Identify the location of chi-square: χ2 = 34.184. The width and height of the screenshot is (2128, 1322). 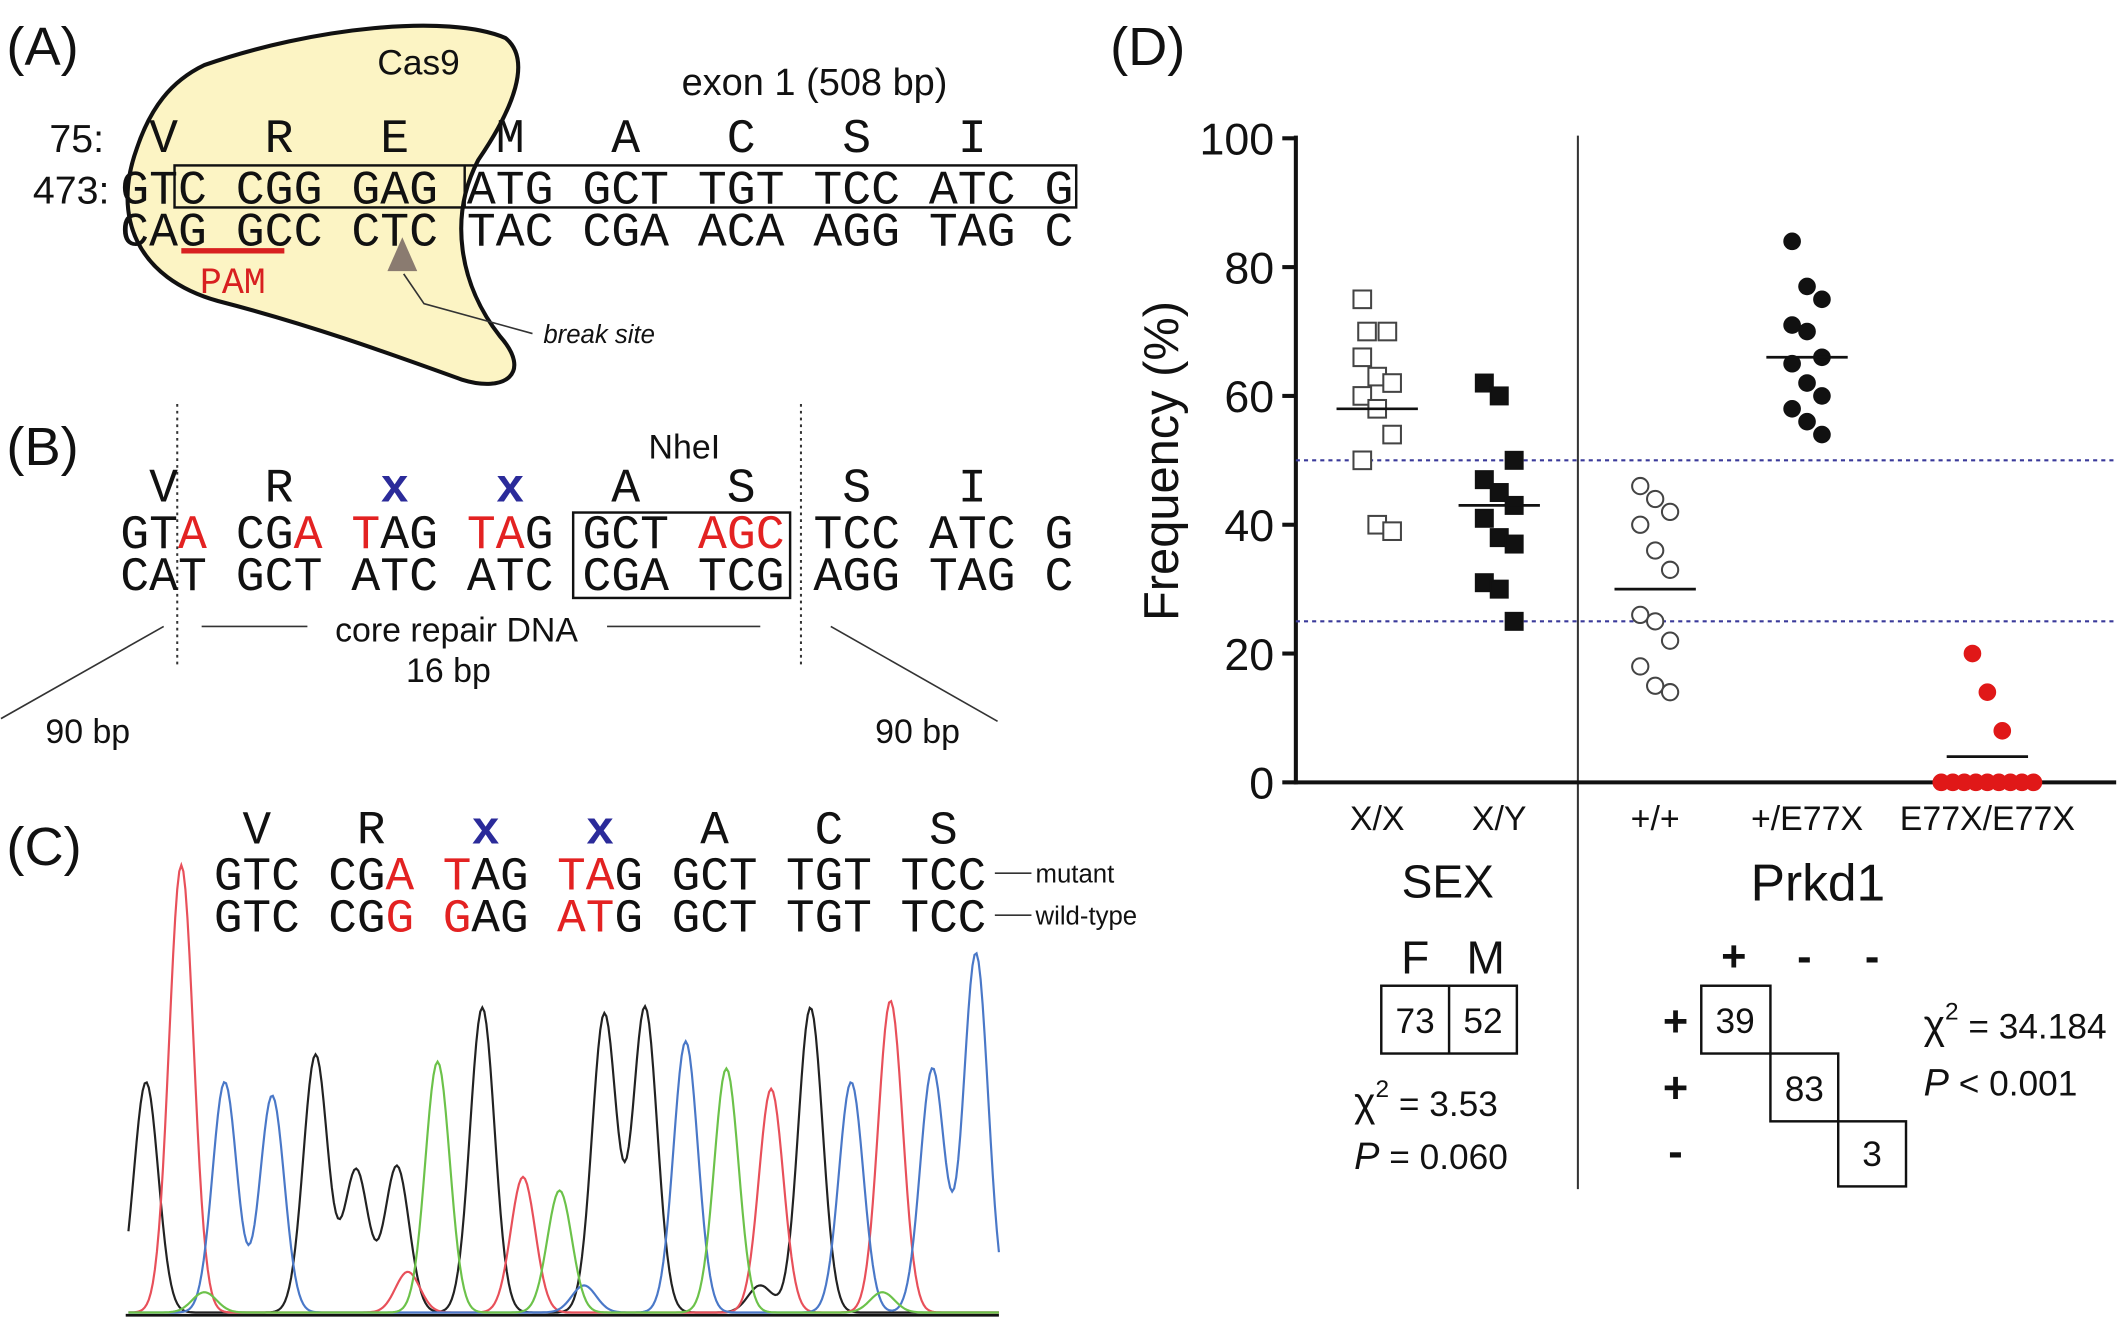
(2015, 1023).